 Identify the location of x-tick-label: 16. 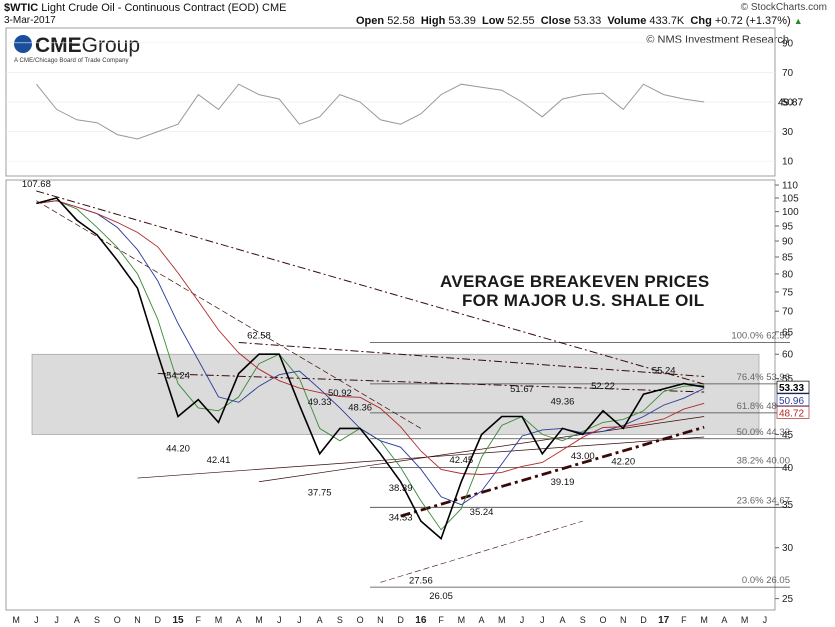
(421, 620).